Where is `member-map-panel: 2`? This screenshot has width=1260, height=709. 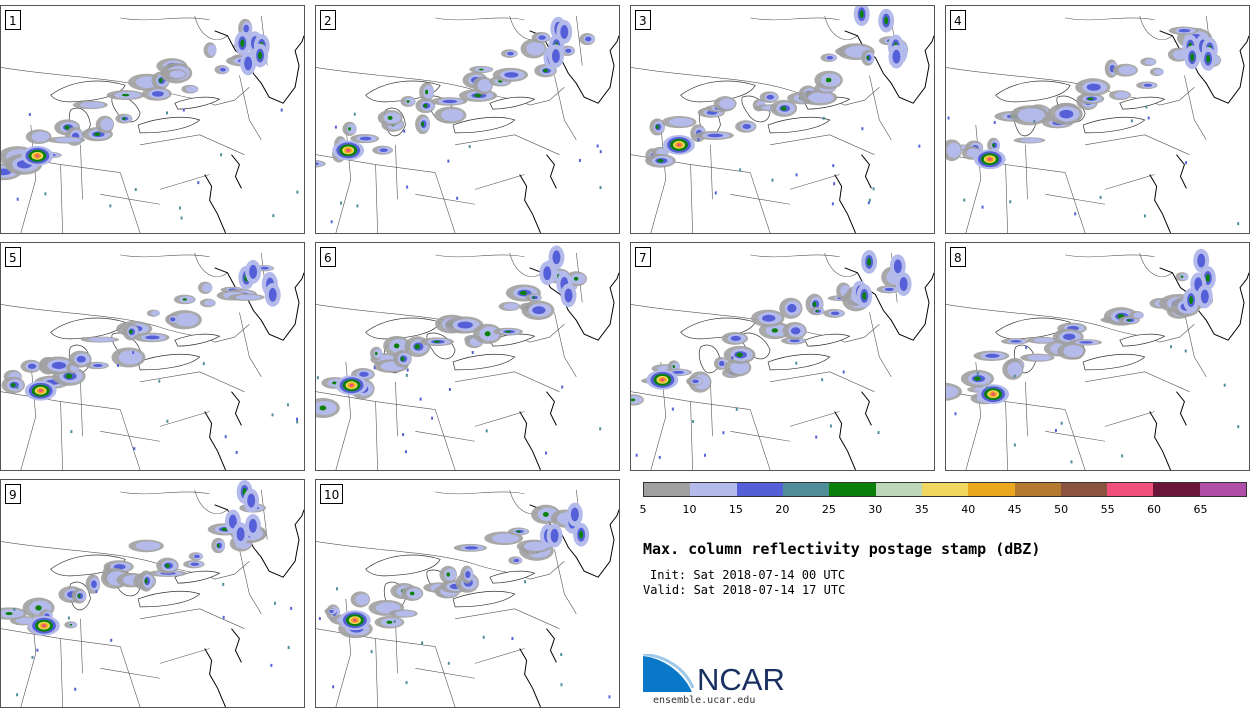
member-map-panel: 2 is located at coordinates (467, 119).